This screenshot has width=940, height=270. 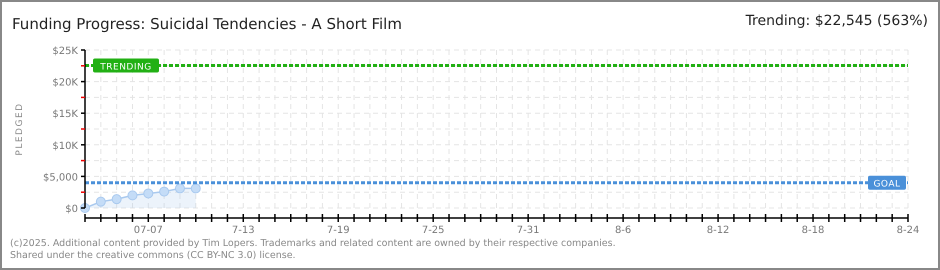 What do you see at coordinates (153, 255) in the screenshot?
I see `text: Shared under the creative commons (CC BY-NC 3.0) license.` at bounding box center [153, 255].